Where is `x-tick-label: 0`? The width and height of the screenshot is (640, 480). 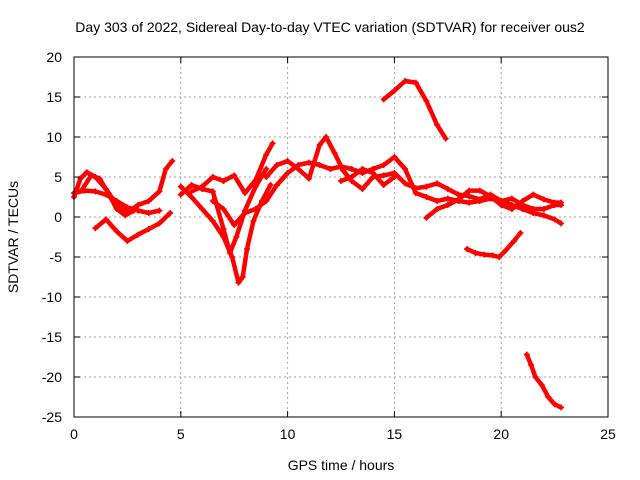 x-tick-label: 0 is located at coordinates (74, 434).